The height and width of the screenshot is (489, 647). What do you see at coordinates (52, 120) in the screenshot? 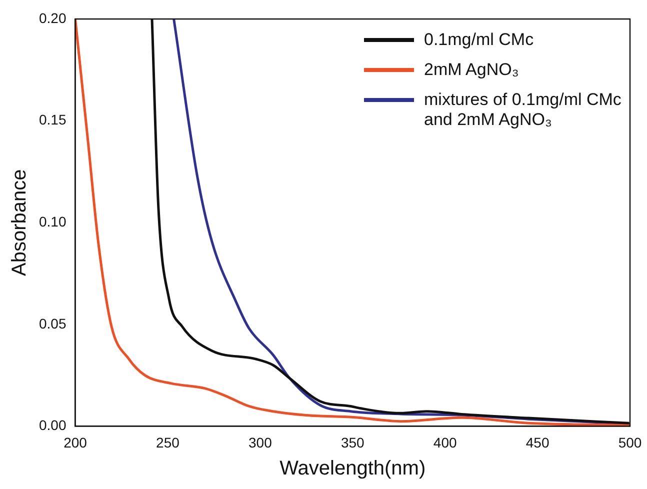
I see `y-tick-label: 0.15` at bounding box center [52, 120].